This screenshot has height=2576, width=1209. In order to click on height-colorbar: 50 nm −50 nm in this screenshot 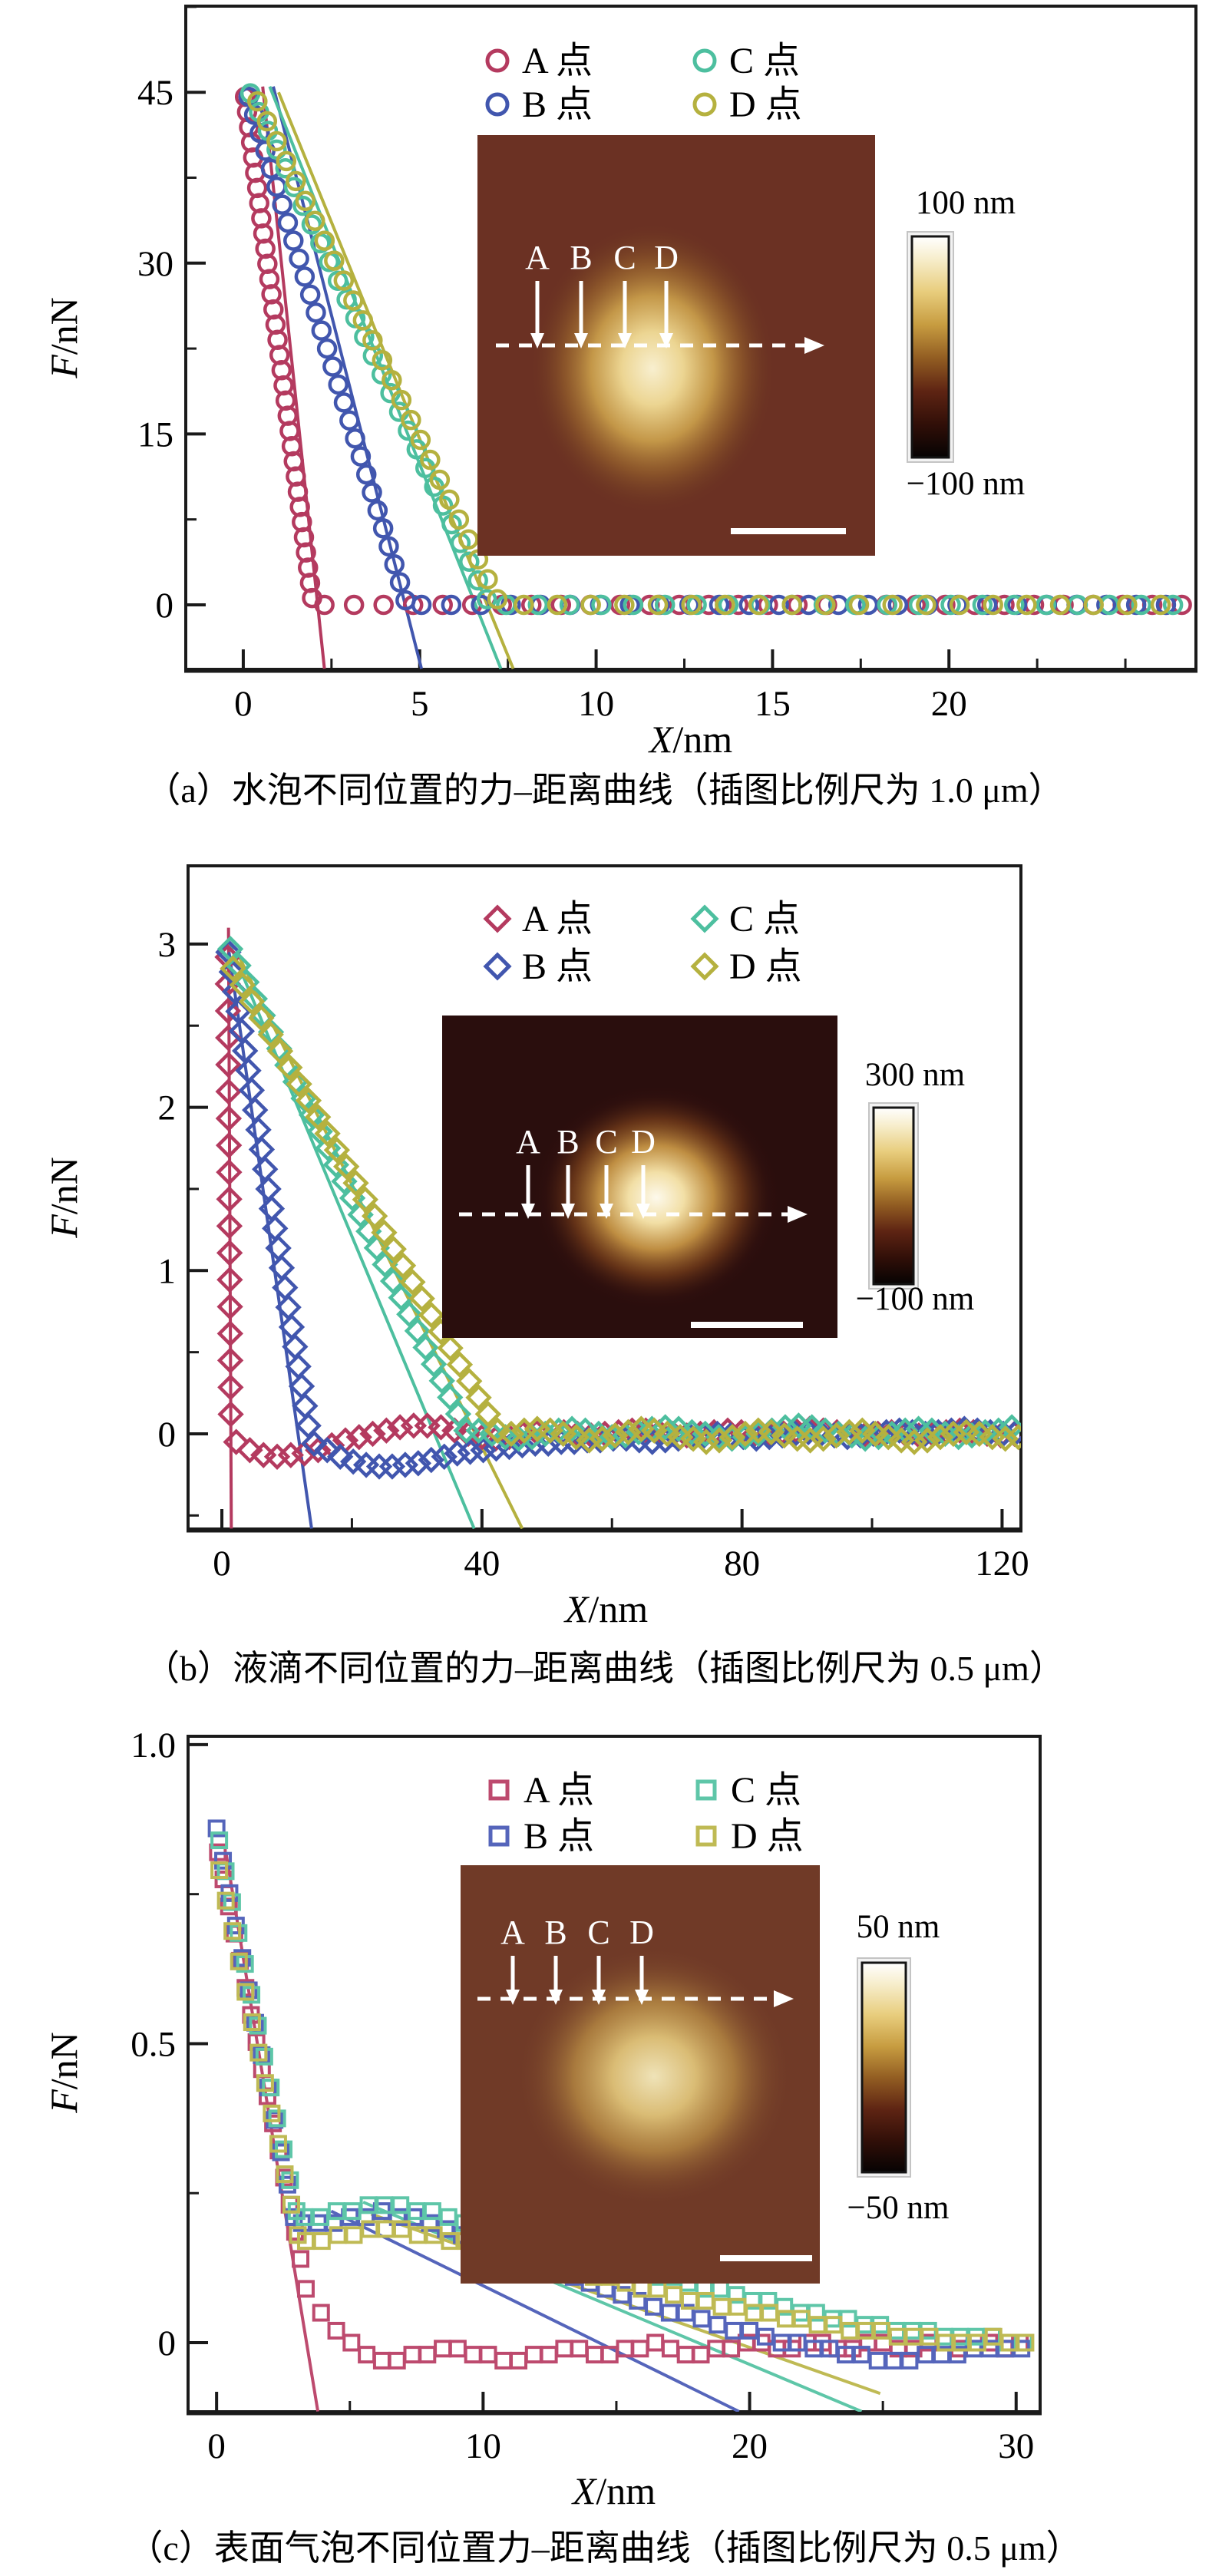, I will do `click(898, 2067)`.